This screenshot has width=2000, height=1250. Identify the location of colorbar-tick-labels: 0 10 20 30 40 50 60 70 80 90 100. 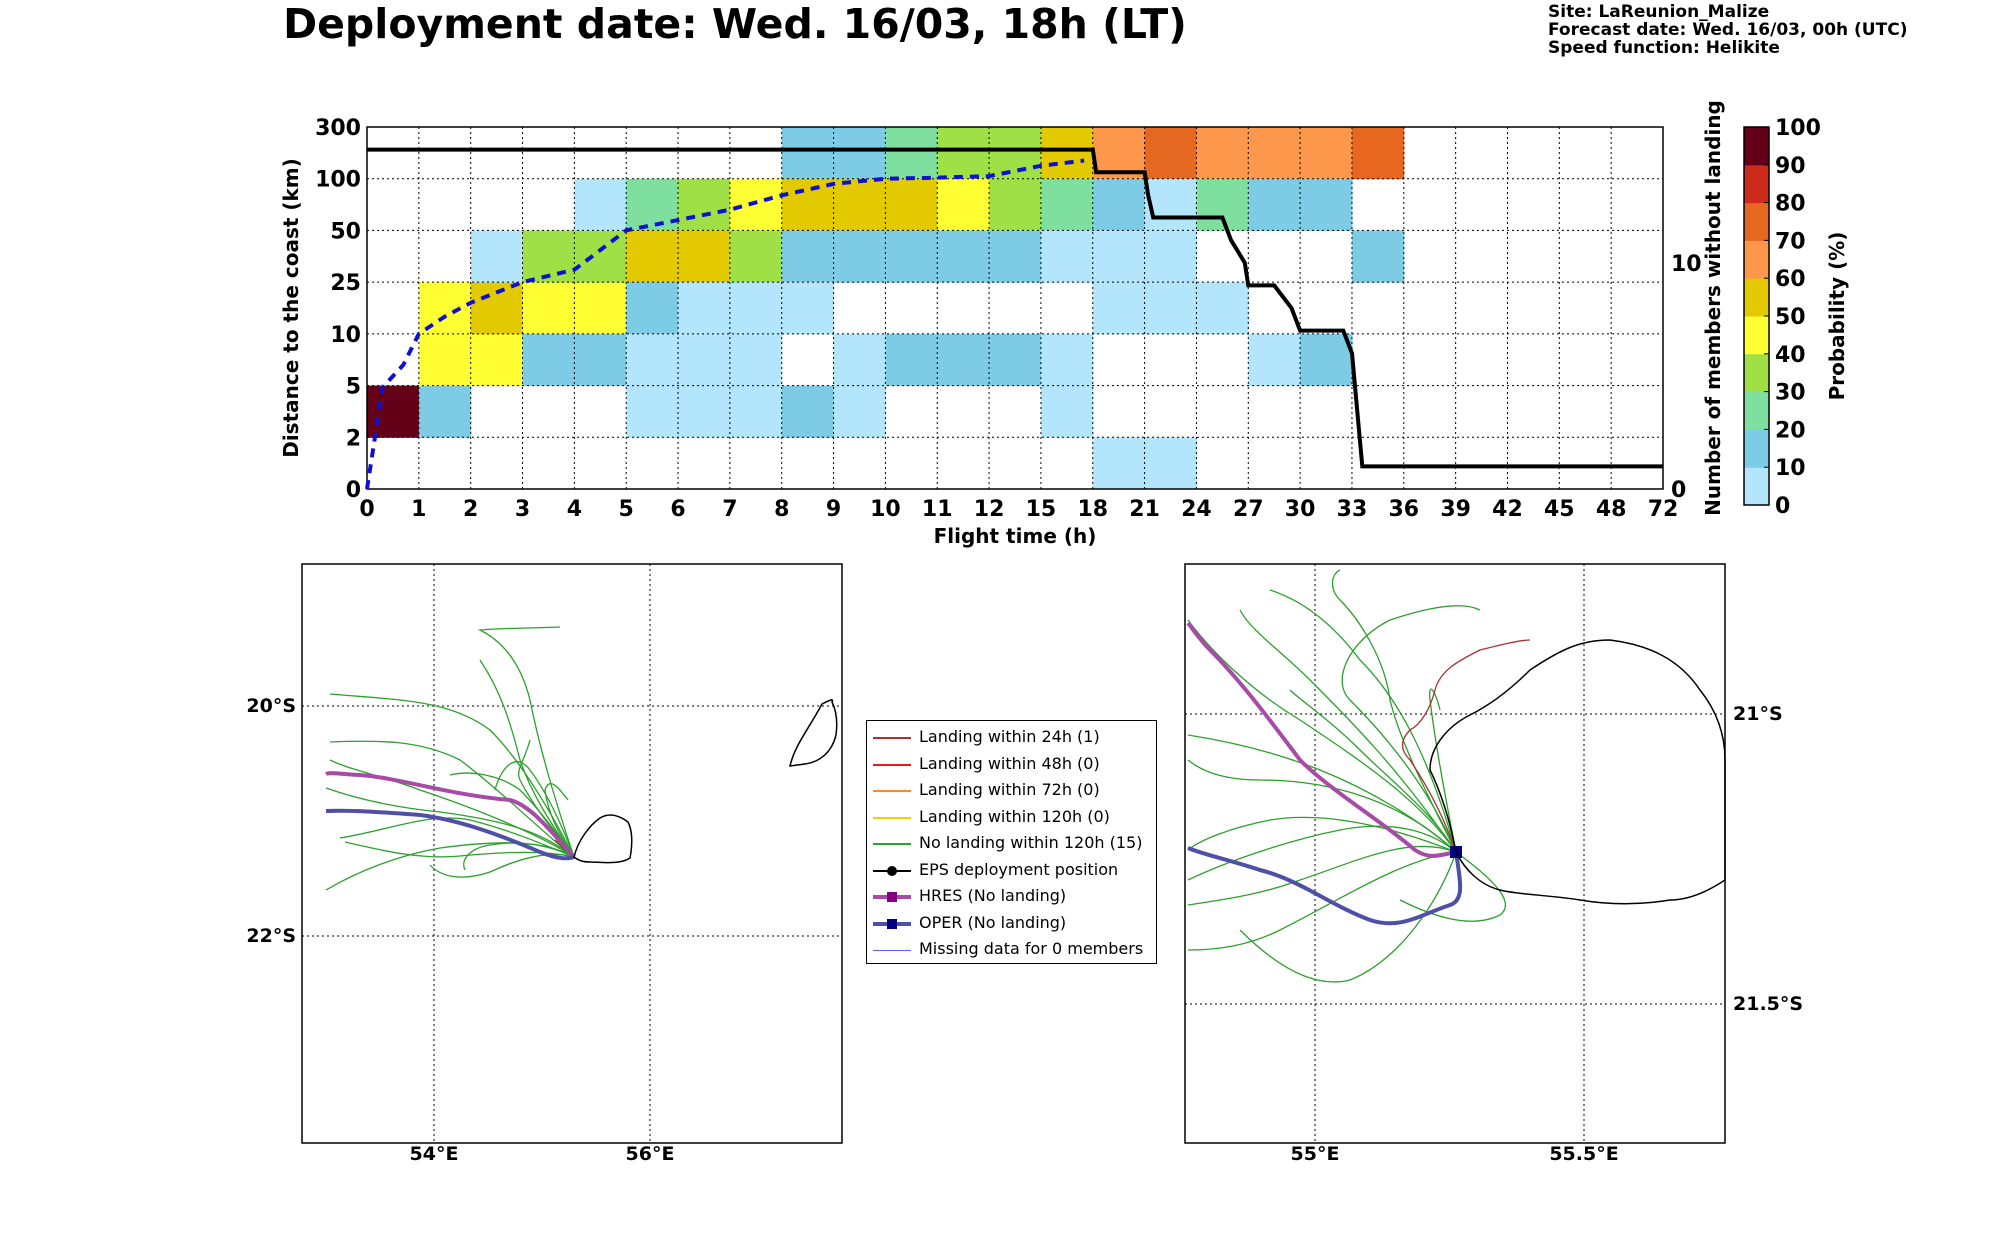
(1792, 317).